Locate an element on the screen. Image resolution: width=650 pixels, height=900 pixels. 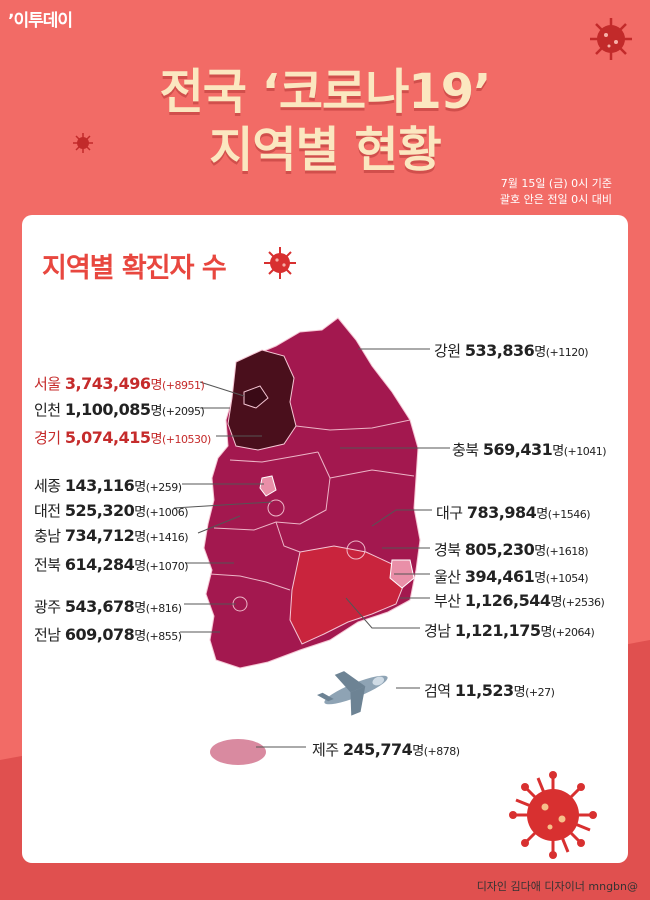
region-label-busan: 부산 1,126,544명(+2536) is located at coordinates (519, 600).